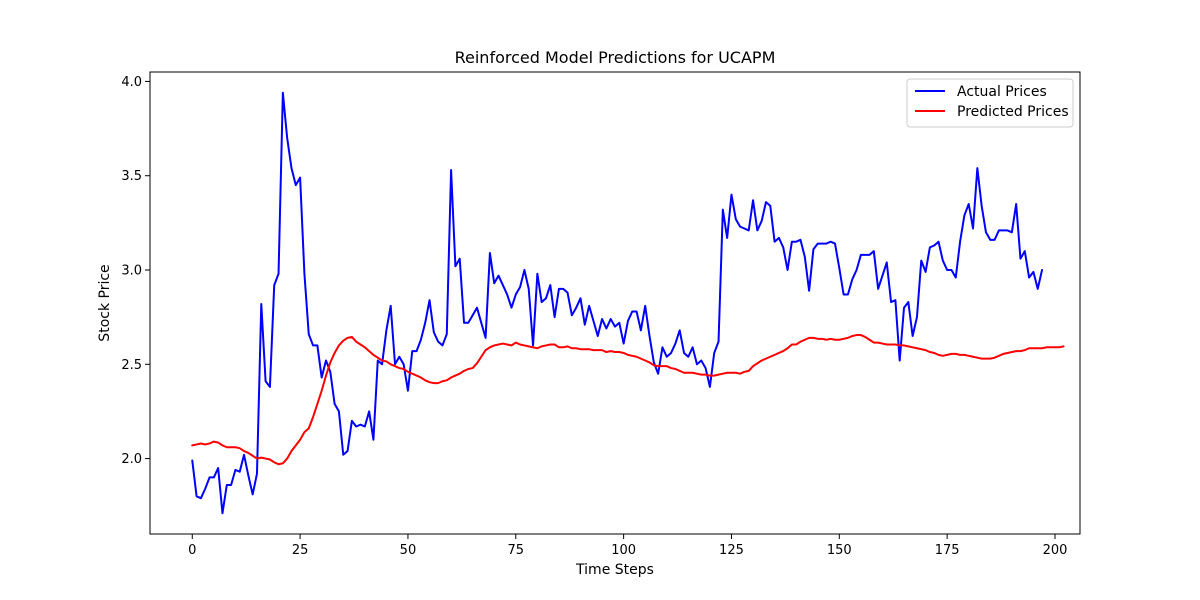  Describe the element at coordinates (516, 550) in the screenshot. I see `x-tick-label: 75` at that location.